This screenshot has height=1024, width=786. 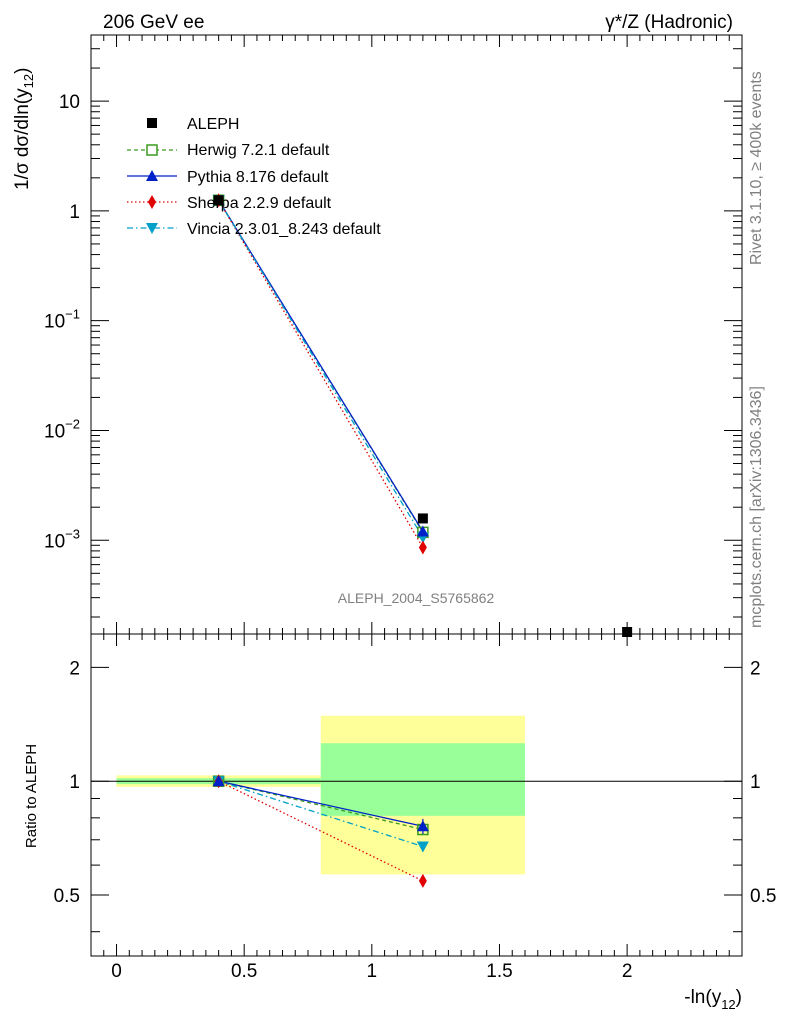 I want to click on ratio-ytick-label-left: 2, so click(x=74, y=668).